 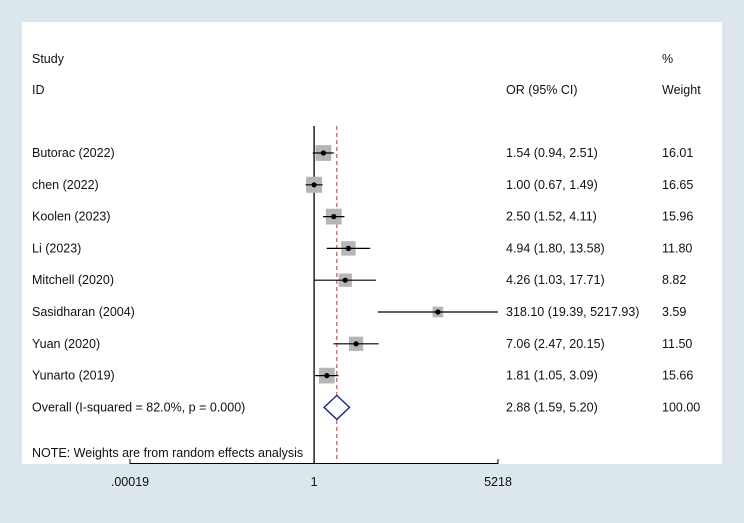 What do you see at coordinates (681, 90) in the screenshot?
I see `header-weight: Weight` at bounding box center [681, 90].